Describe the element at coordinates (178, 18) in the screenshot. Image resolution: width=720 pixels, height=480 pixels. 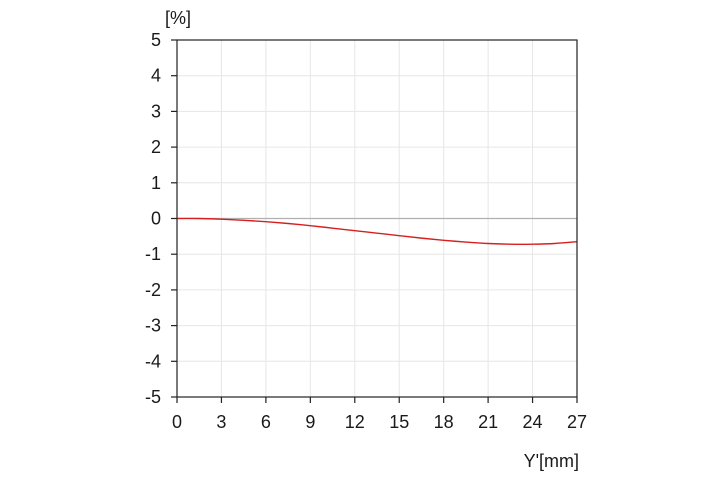
I see `y-axis-label: [%]` at that location.